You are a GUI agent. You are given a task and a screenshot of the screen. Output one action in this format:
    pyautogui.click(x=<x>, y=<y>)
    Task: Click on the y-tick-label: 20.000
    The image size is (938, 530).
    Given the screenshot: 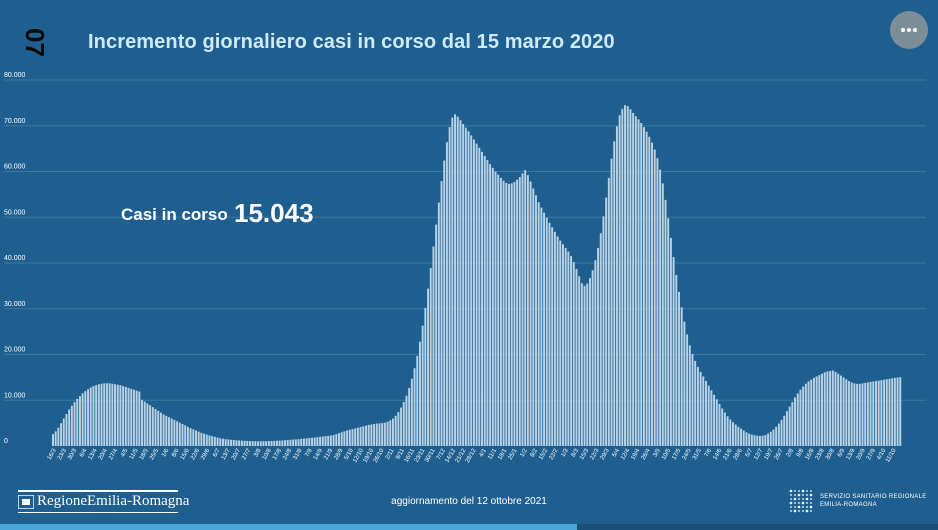 What is the action you would take?
    pyautogui.click(x=15, y=350)
    